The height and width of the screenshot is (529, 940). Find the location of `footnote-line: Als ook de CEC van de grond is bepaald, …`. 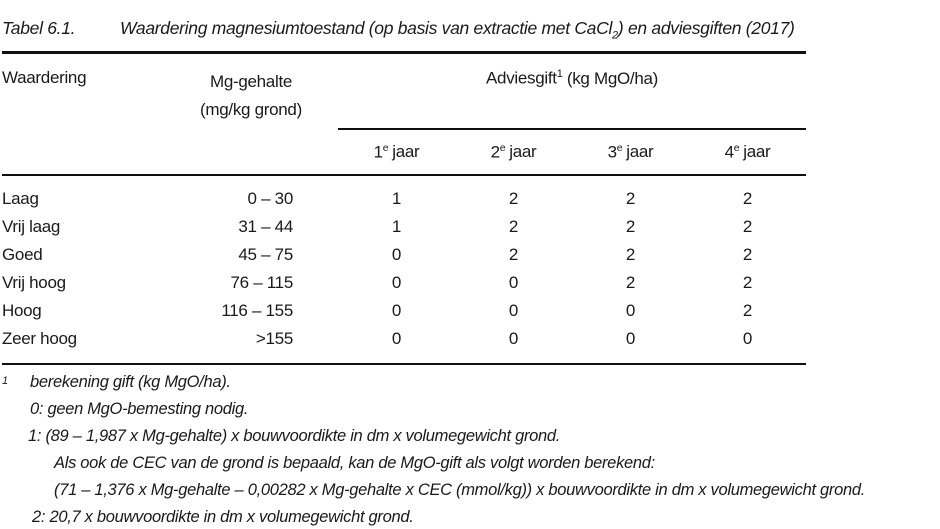

footnote-line: Als ook de CEC van de grond is bepaald, … is located at coordinates (354, 463).